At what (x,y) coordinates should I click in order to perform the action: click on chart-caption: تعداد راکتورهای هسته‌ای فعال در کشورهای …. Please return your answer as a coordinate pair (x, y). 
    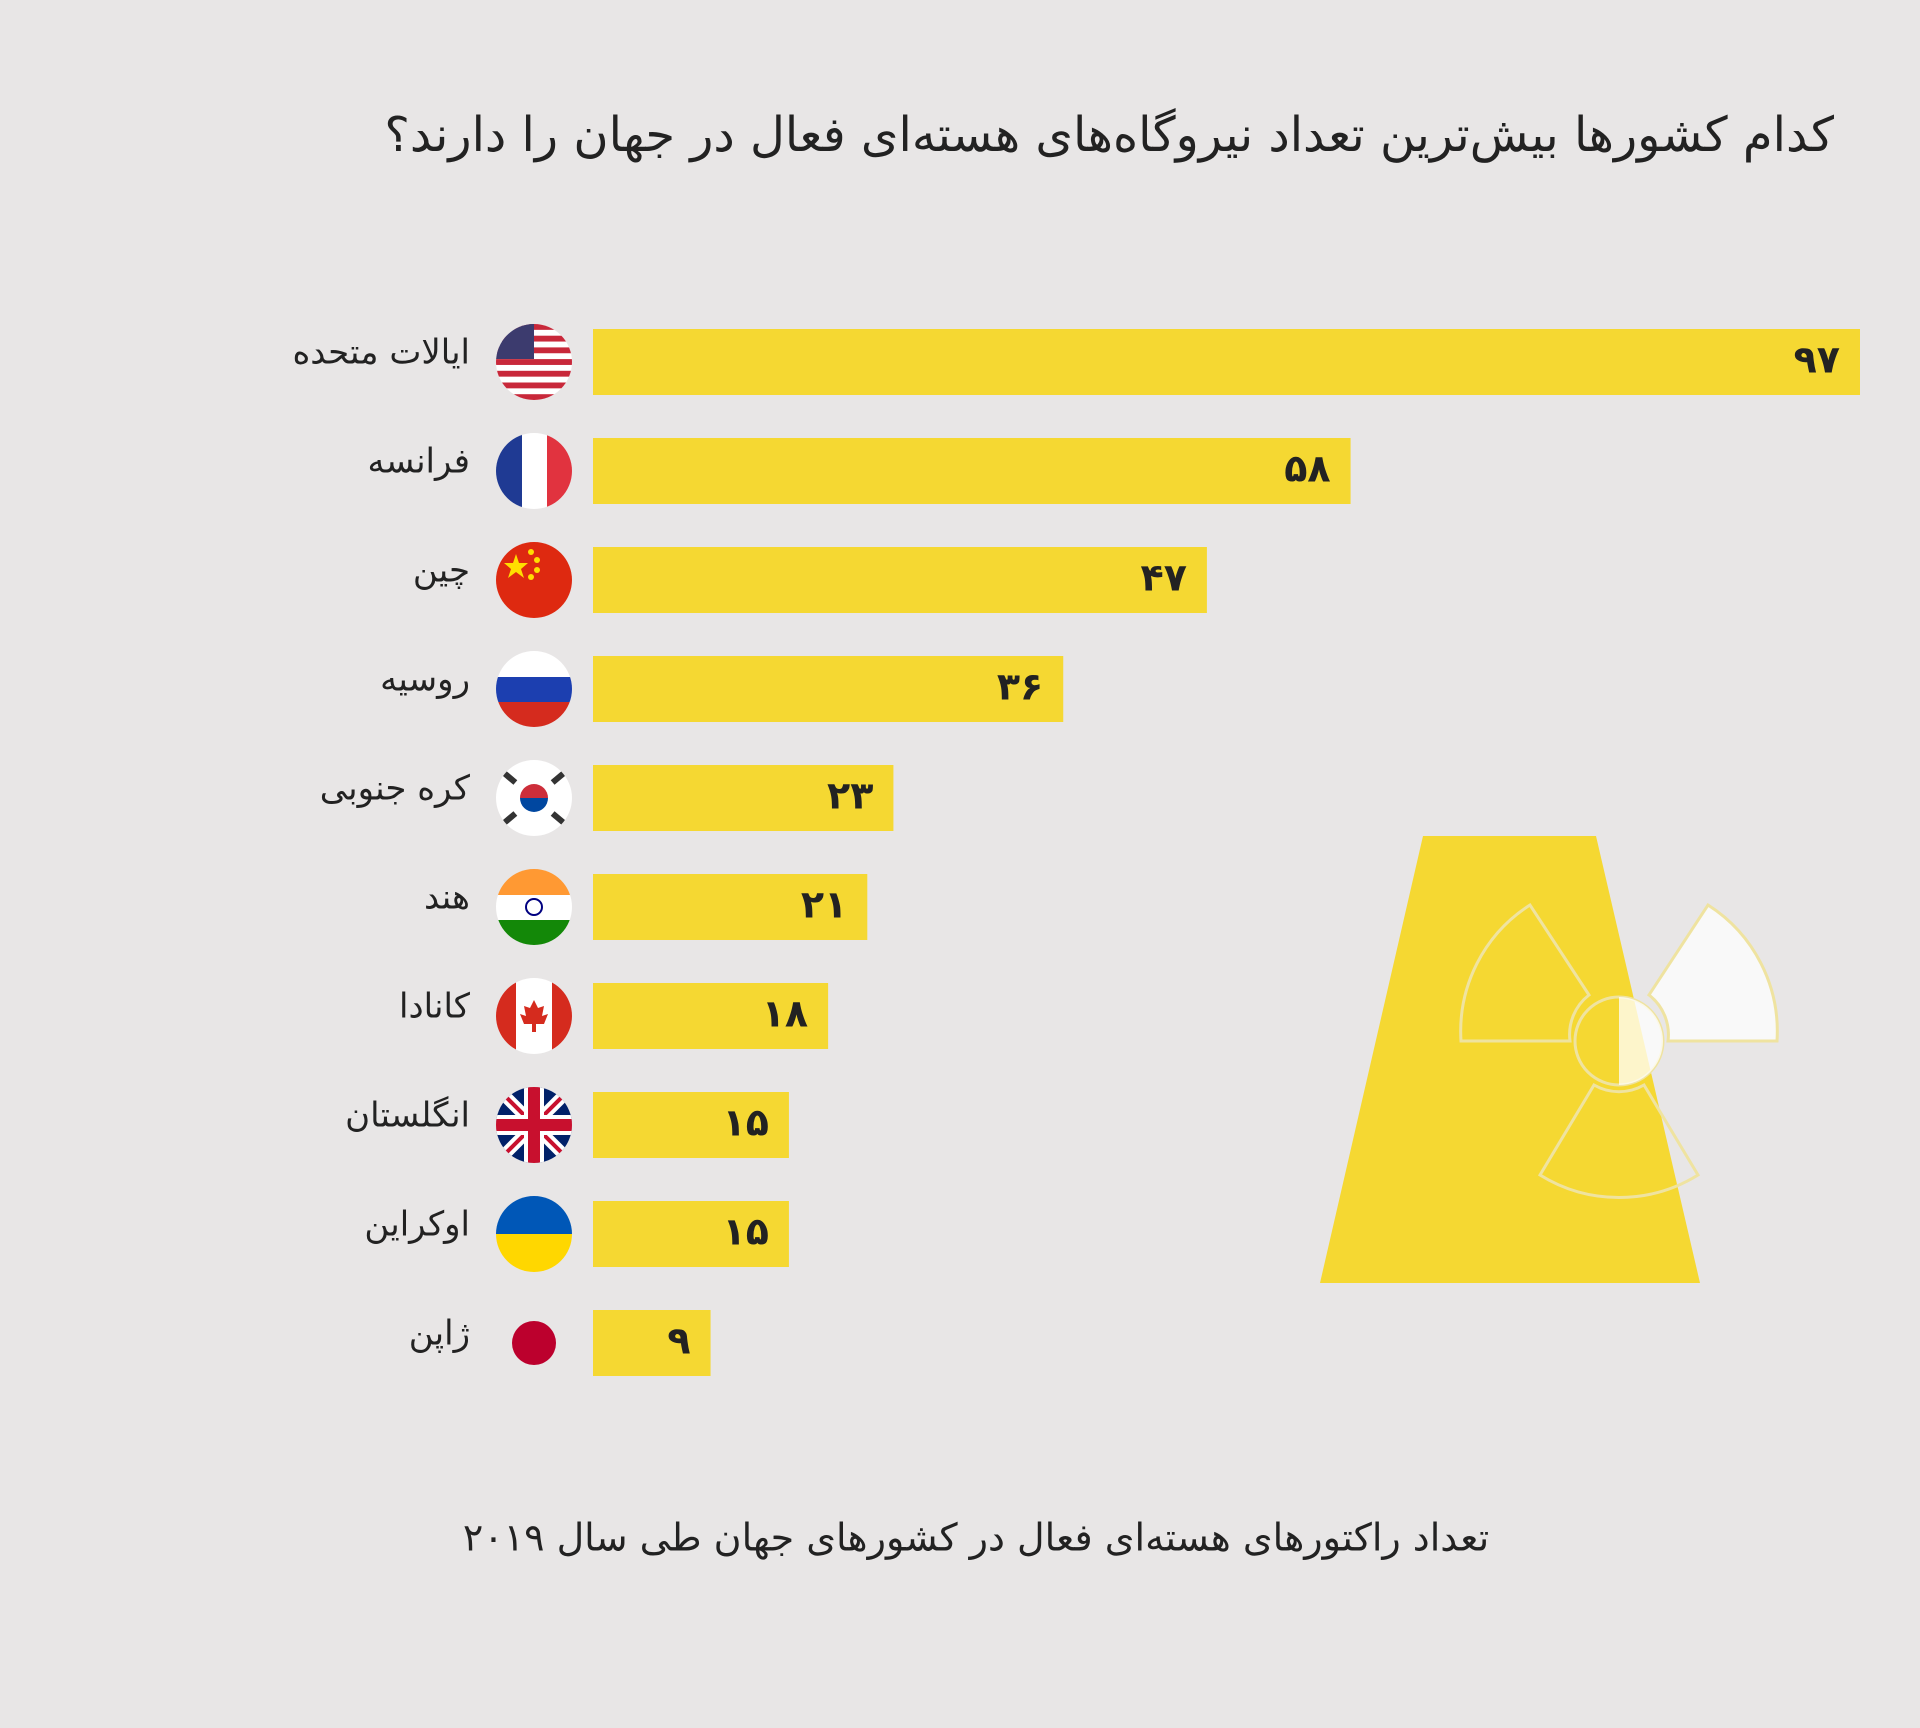
    Looking at the image, I should click on (976, 1538).